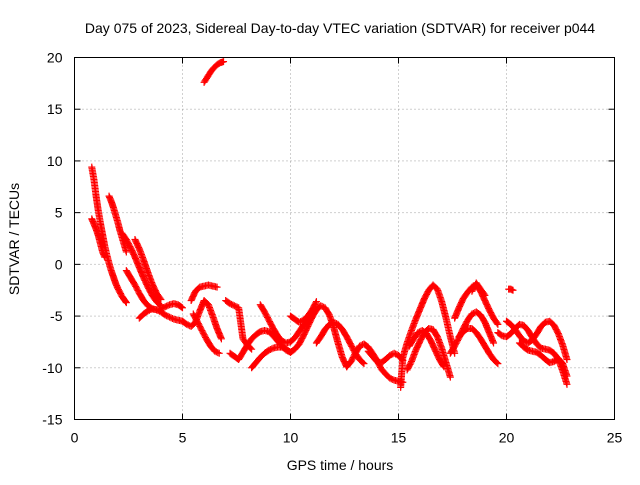 This screenshot has width=640, height=485. What do you see at coordinates (206, 333) in the screenshot?
I see `series-track-j` at bounding box center [206, 333].